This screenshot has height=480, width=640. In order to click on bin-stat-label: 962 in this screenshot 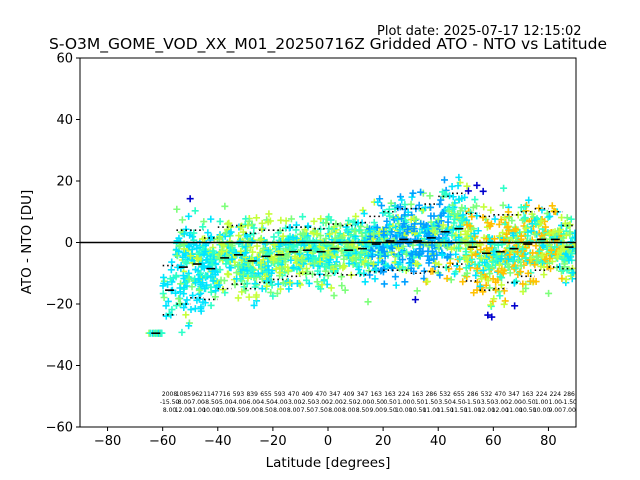, I will do `click(197, 394)`.